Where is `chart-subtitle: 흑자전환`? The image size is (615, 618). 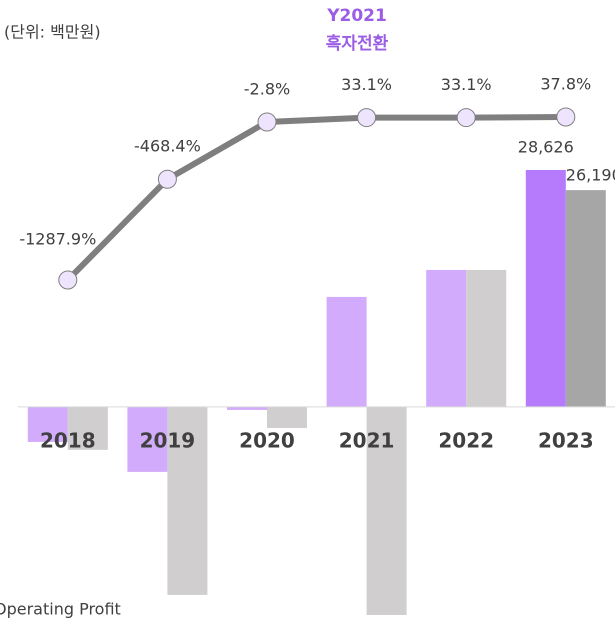
chart-subtitle: 흑자전환 is located at coordinates (357, 43).